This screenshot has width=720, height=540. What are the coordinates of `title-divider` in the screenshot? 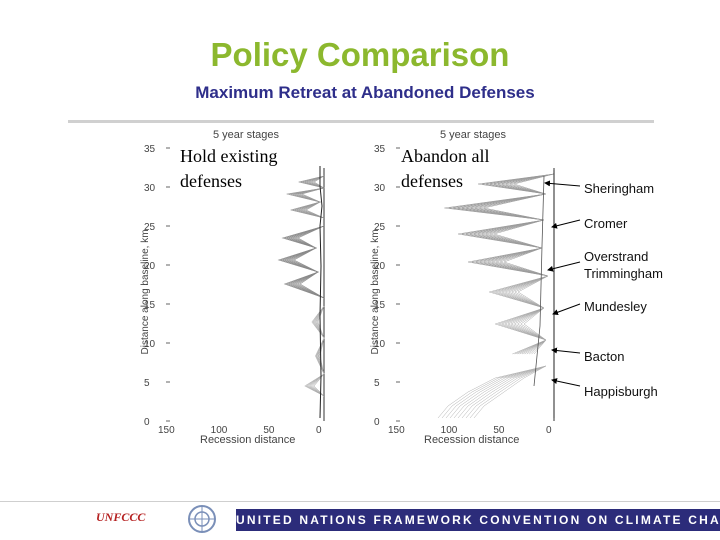 It's located at (361, 121).